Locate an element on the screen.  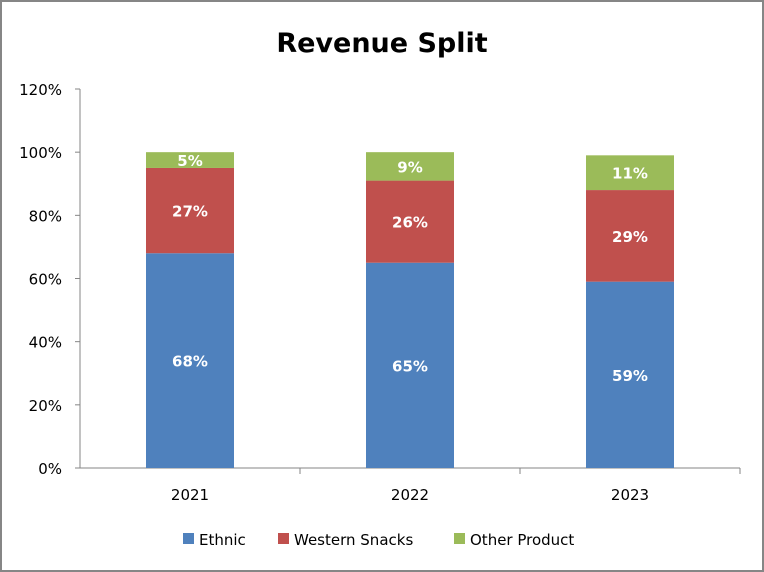
y-tick-label: 120% is located at coordinates (40, 90).